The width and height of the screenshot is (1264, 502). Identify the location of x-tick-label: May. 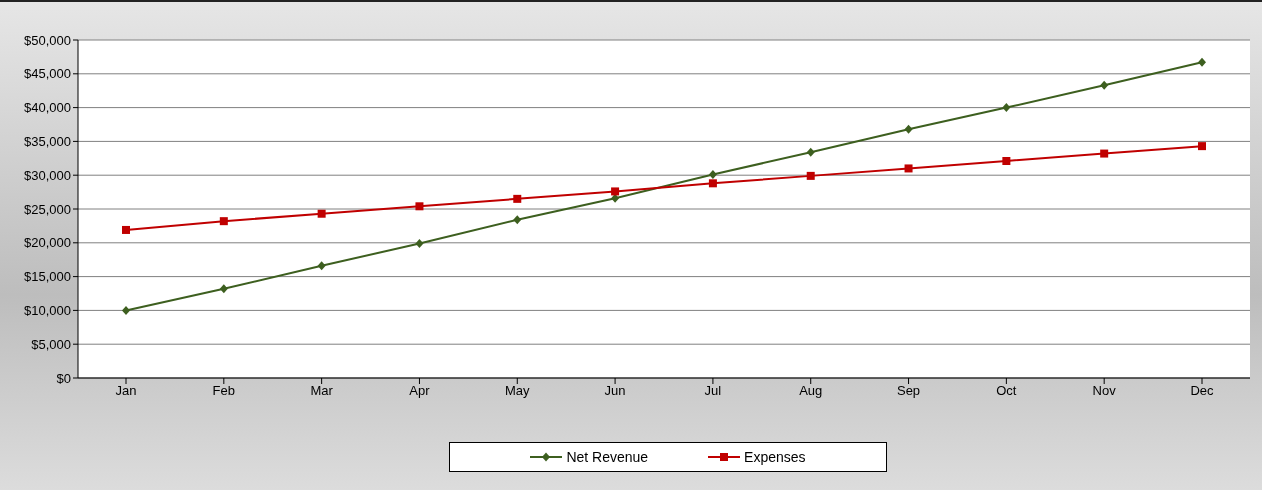
(517, 391).